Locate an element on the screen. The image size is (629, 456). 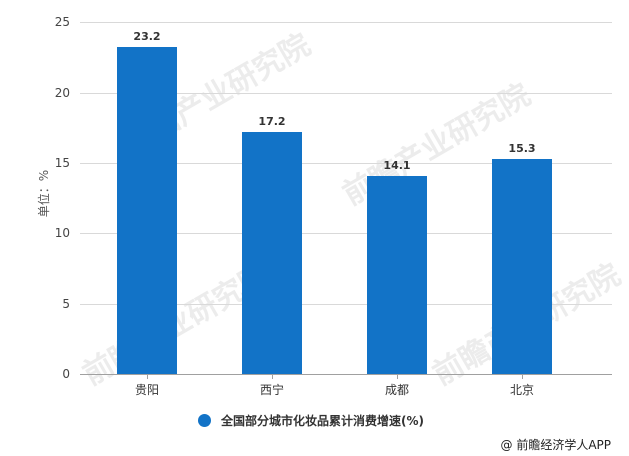
bar-value-label: 15.3 is located at coordinates (522, 148).